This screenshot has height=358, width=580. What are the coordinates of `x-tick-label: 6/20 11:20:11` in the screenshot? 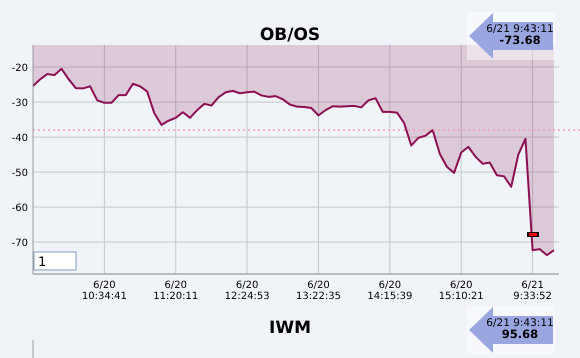 It's located at (175, 291).